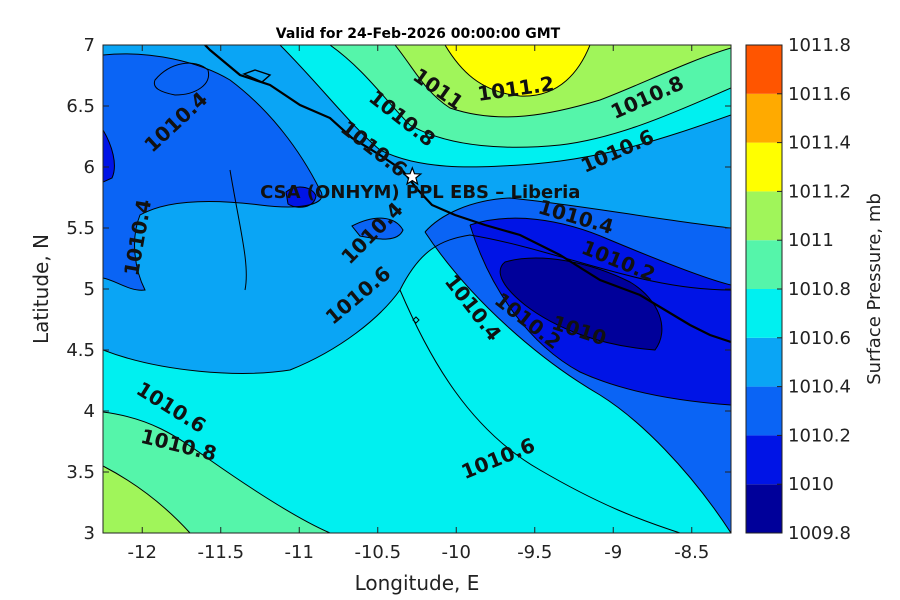  What do you see at coordinates (89, 411) in the screenshot?
I see `y-tick-label: 4` at bounding box center [89, 411].